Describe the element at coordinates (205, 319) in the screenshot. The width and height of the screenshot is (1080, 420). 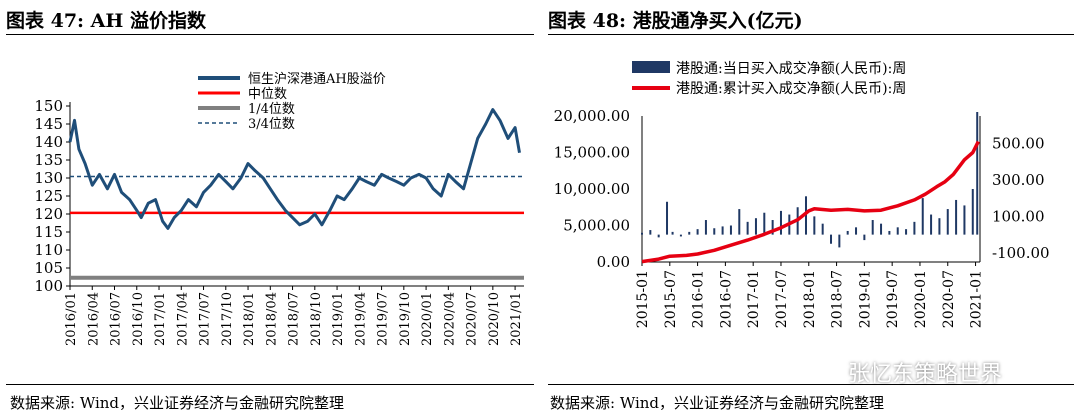
I see `x-tick-label: 2017/07` at that location.